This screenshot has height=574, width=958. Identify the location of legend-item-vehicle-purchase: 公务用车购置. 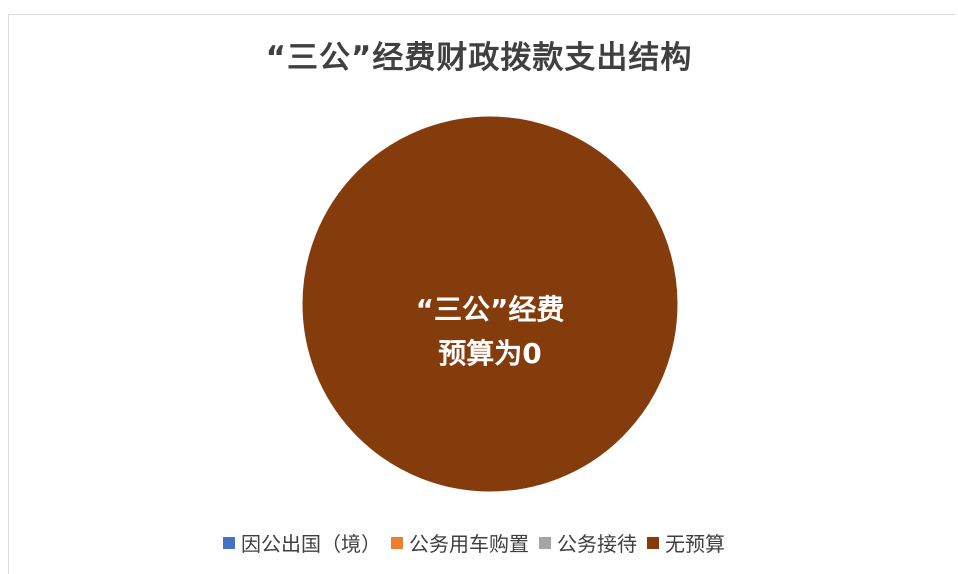
(460, 542).